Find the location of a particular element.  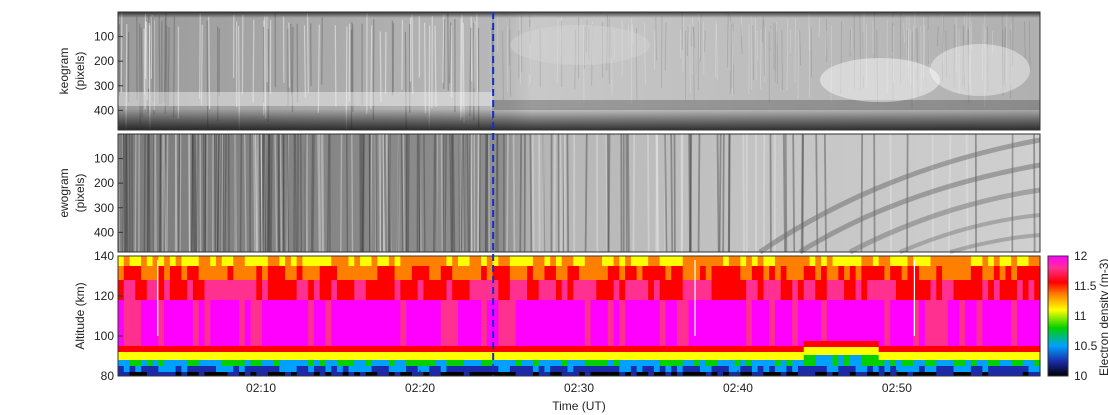

y-tick-label: 80 is located at coordinates (108, 376).